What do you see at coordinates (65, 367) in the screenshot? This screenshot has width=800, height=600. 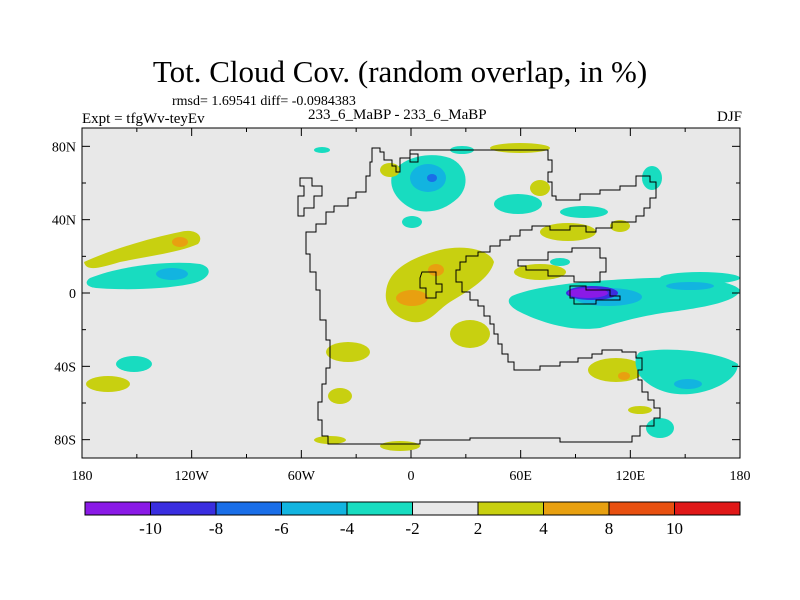 I see `y-tick-label: 40S` at bounding box center [65, 367].